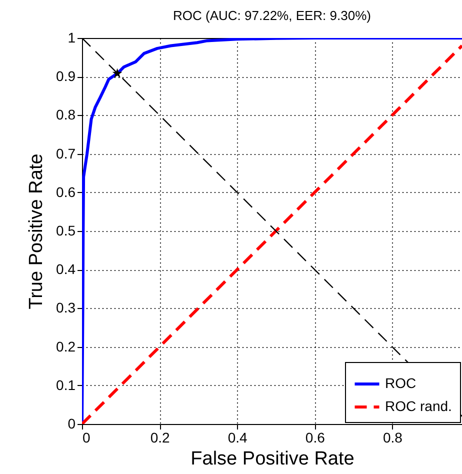  What do you see at coordinates (66, 346) in the screenshot?
I see `y-tick-label: 0.2` at bounding box center [66, 346].